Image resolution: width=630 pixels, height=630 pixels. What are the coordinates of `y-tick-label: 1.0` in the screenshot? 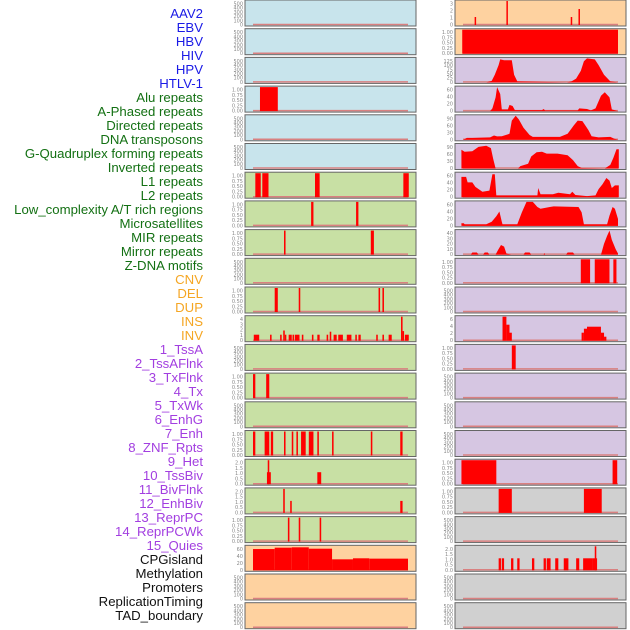 It's located at (449, 560).